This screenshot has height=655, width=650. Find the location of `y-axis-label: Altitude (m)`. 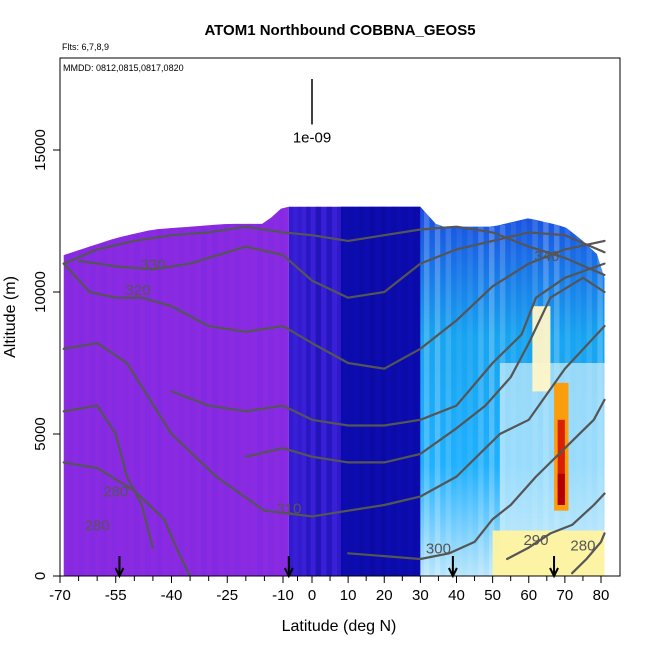

y-axis-label: Altitude (m) is located at coordinates (10, 317).